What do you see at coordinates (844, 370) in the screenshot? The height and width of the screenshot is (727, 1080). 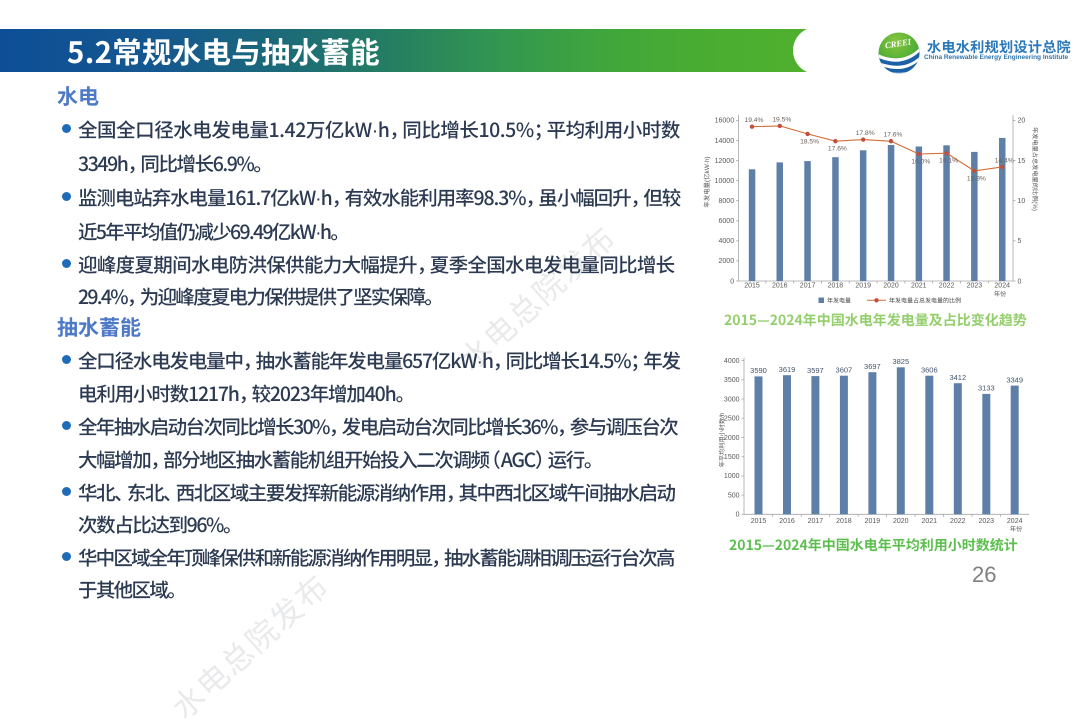 I see `svg-text: 3607` at bounding box center [844, 370].